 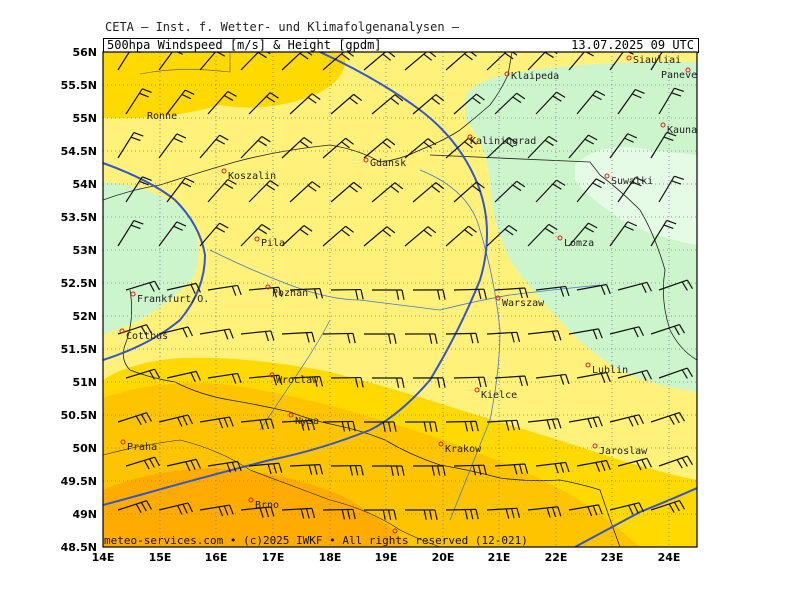 I want to click on lon-label: 14E, so click(x=103, y=557).